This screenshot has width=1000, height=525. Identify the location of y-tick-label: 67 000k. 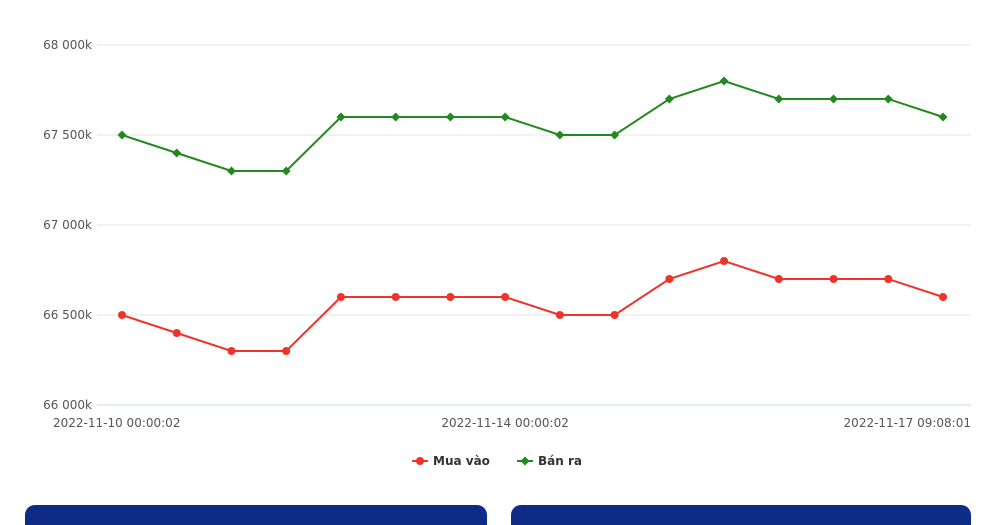
(67, 225).